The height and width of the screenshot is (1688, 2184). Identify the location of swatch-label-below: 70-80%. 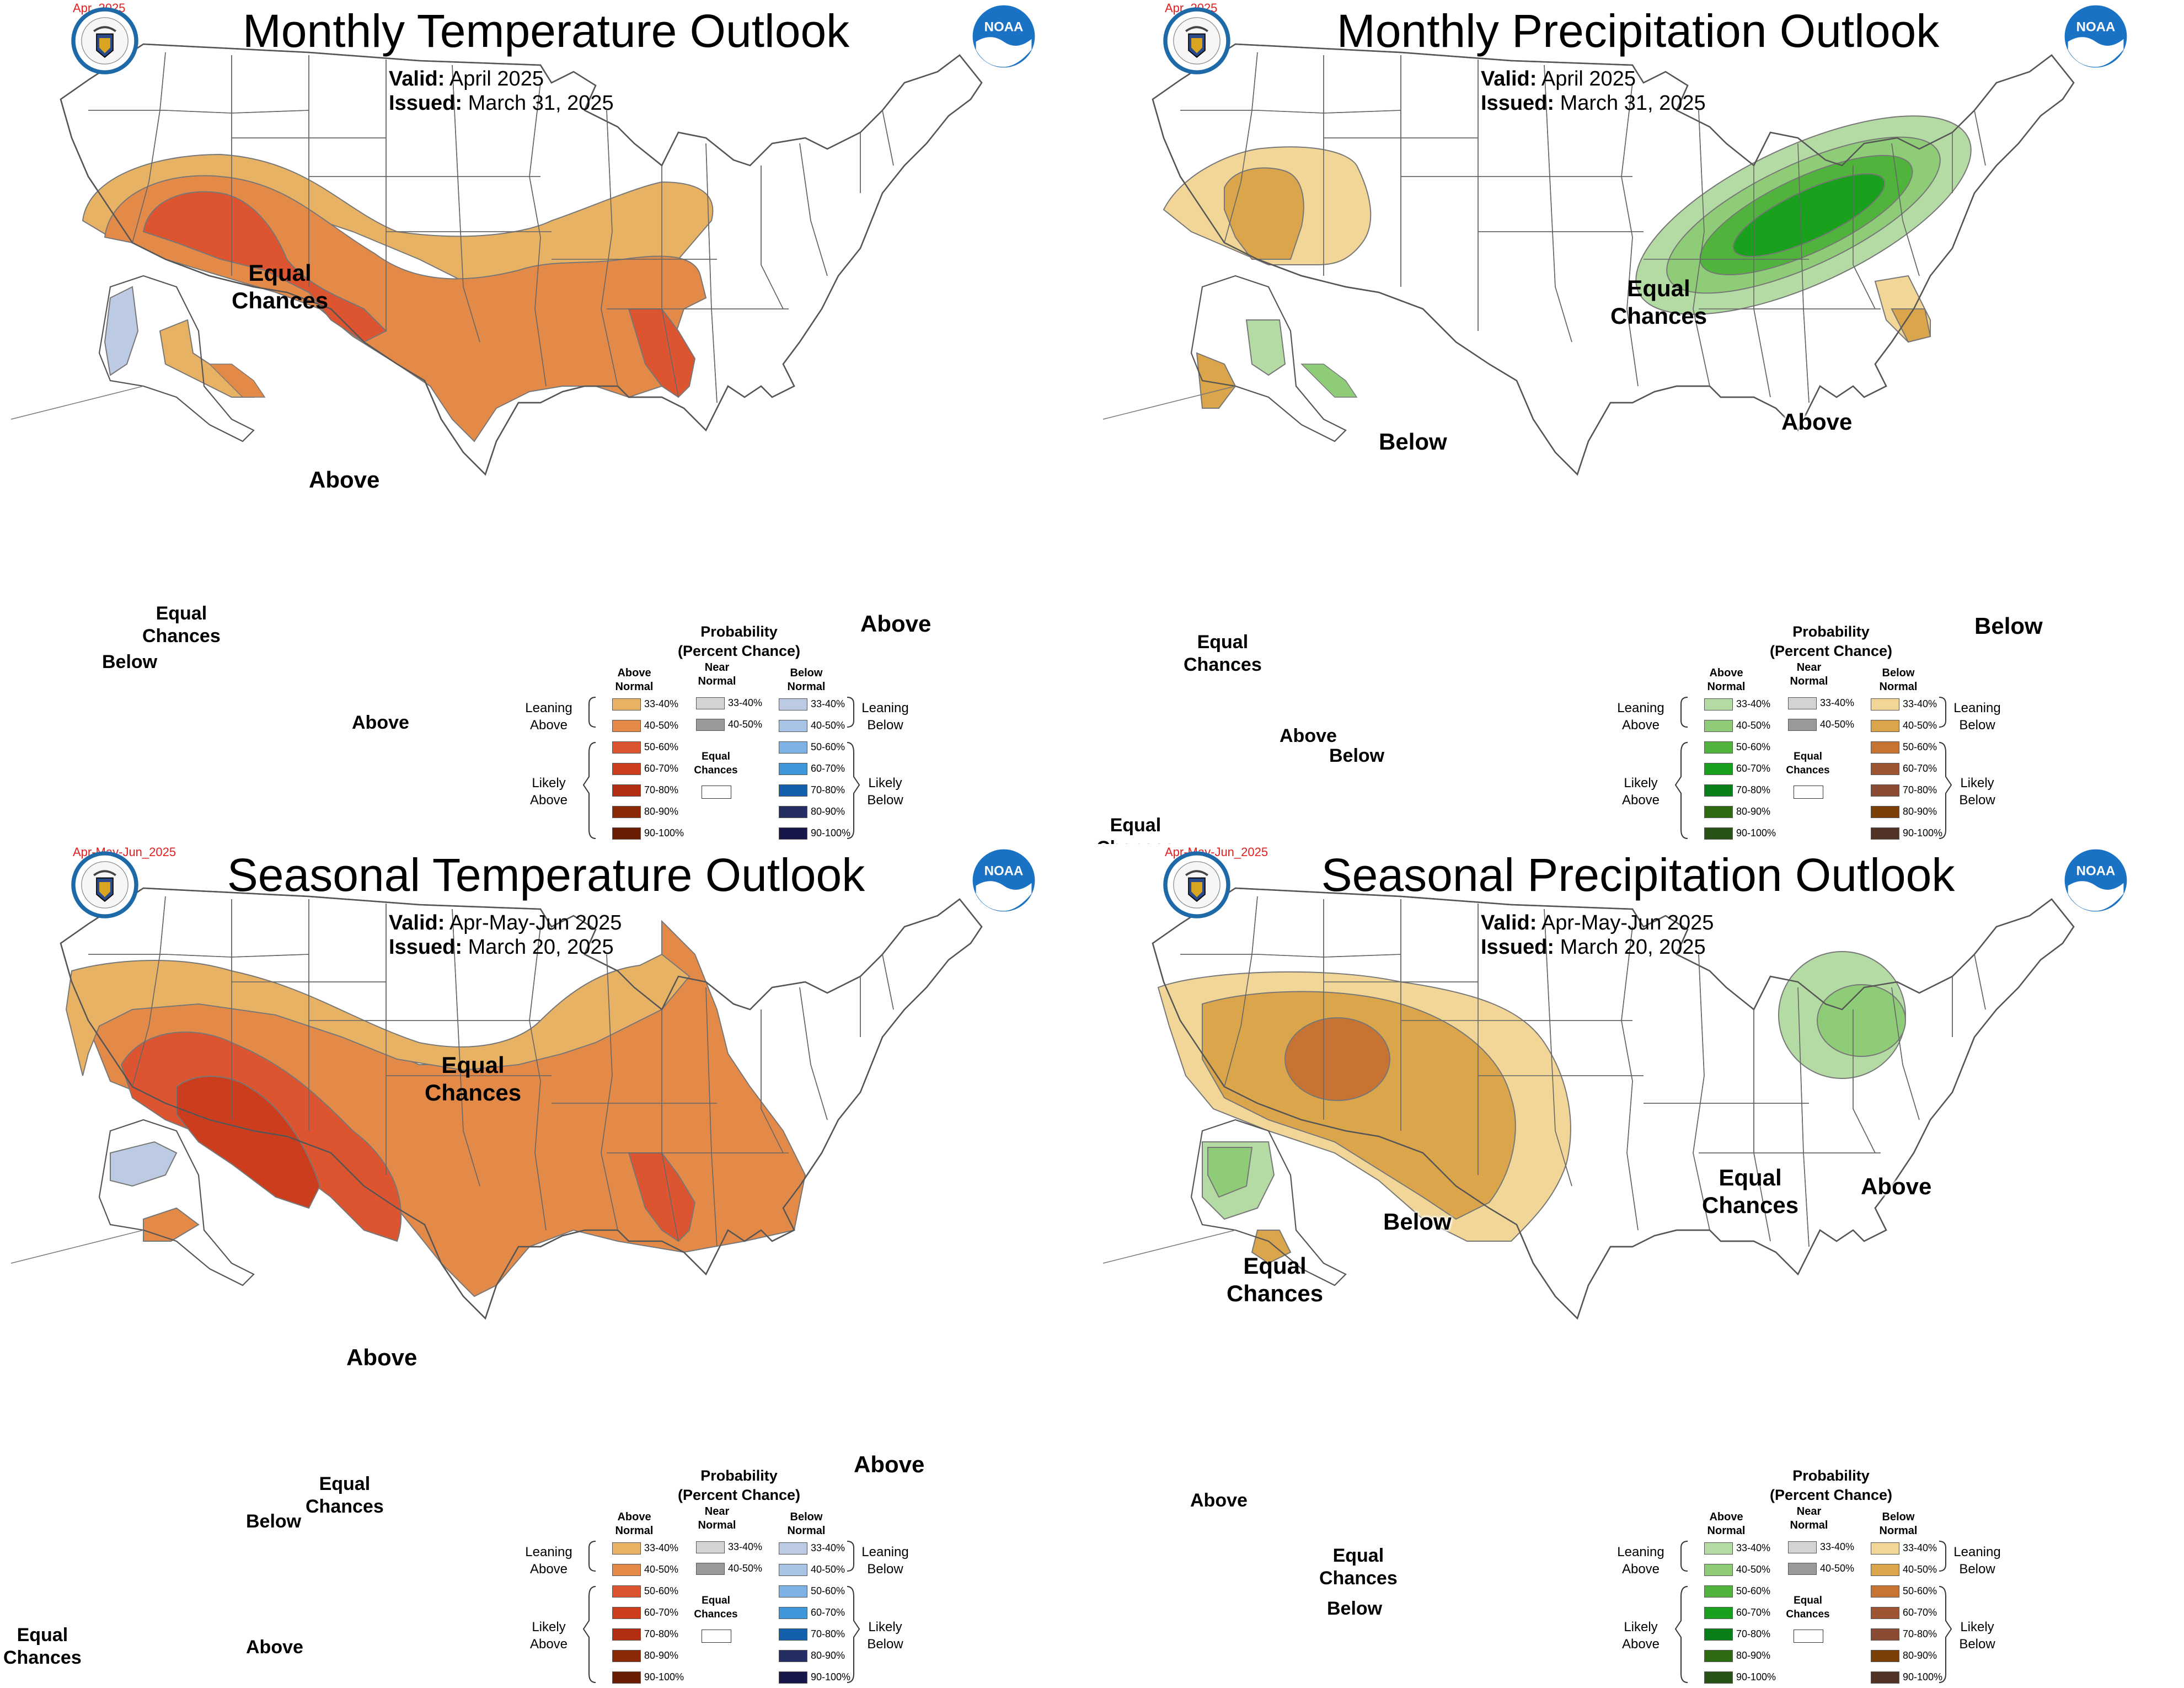
(828, 1633).